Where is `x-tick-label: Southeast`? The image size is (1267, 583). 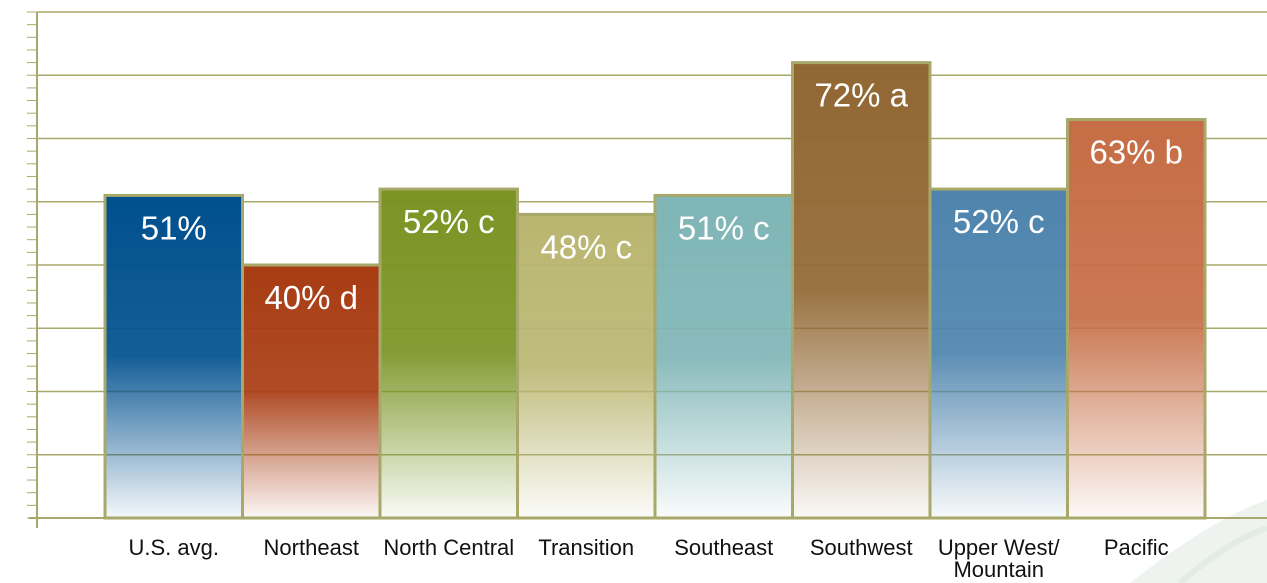
x-tick-label: Southeast is located at coordinates (723, 547).